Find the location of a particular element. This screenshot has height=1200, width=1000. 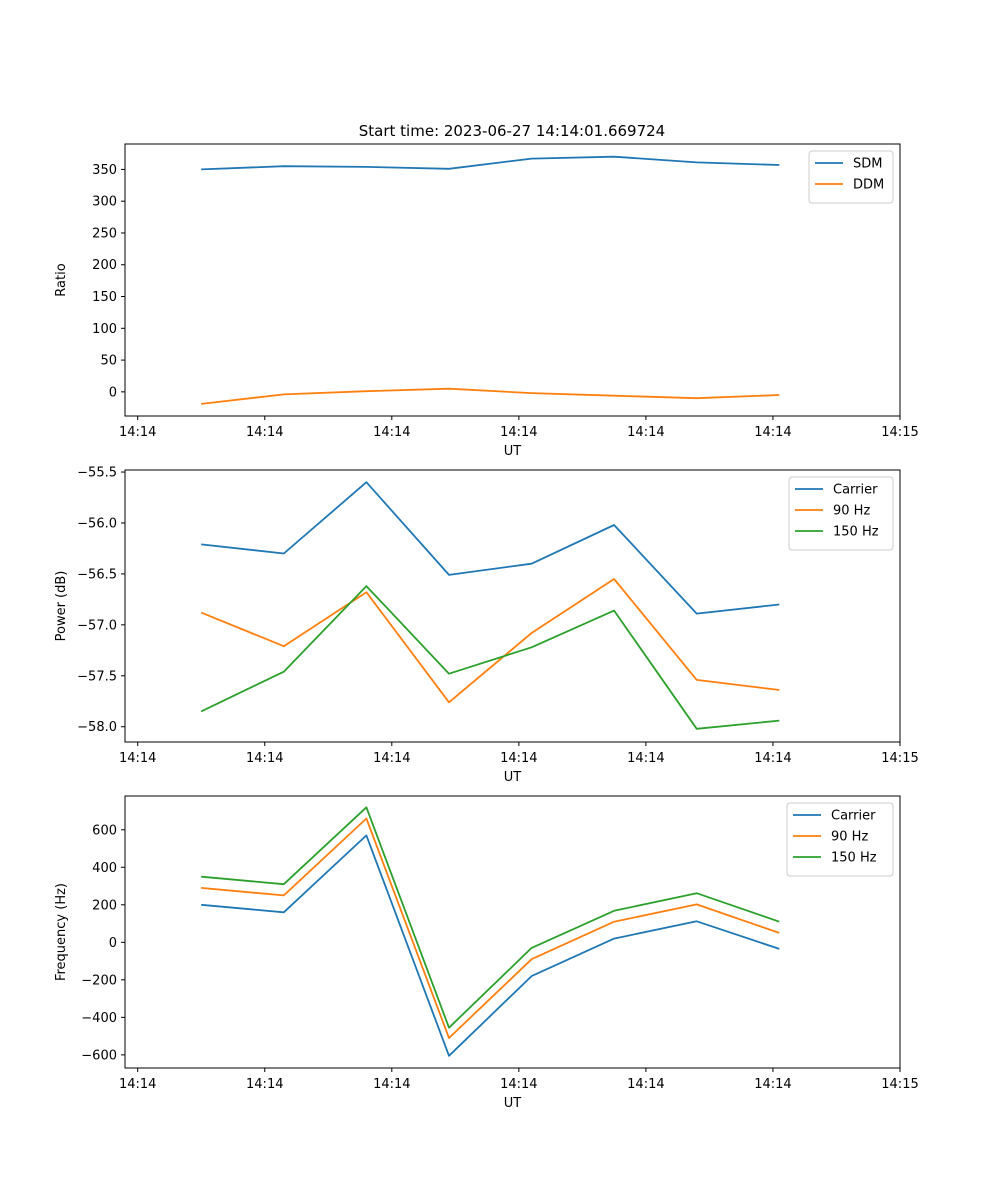

subplot-3-legend-label: 150 Hz is located at coordinates (854, 858).